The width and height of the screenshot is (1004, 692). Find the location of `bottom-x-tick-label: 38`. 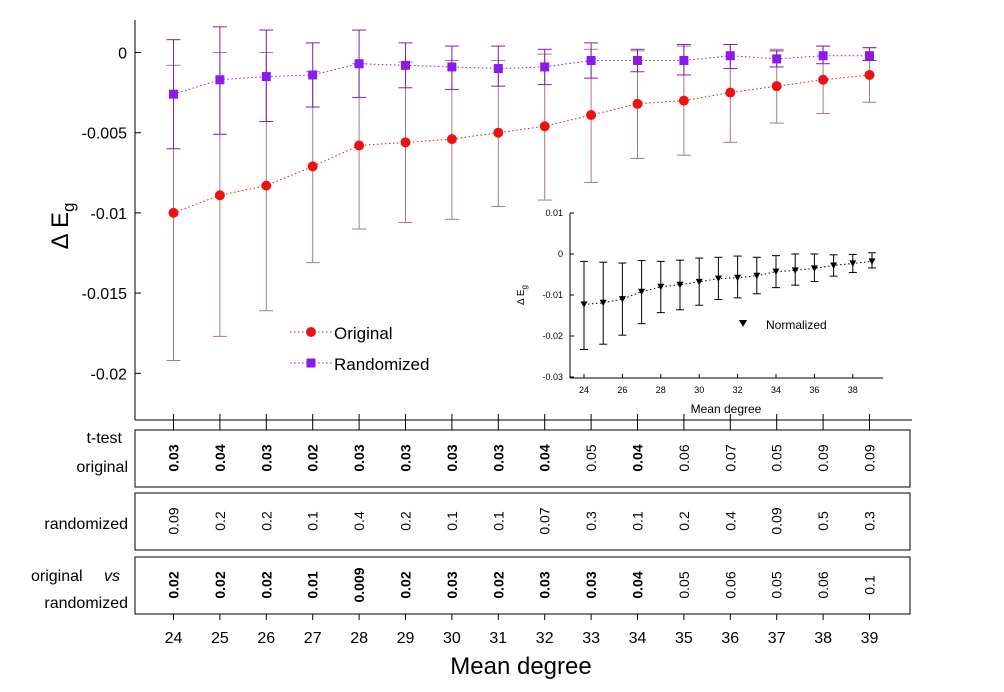

bottom-x-tick-label: 38 is located at coordinates (823, 638).